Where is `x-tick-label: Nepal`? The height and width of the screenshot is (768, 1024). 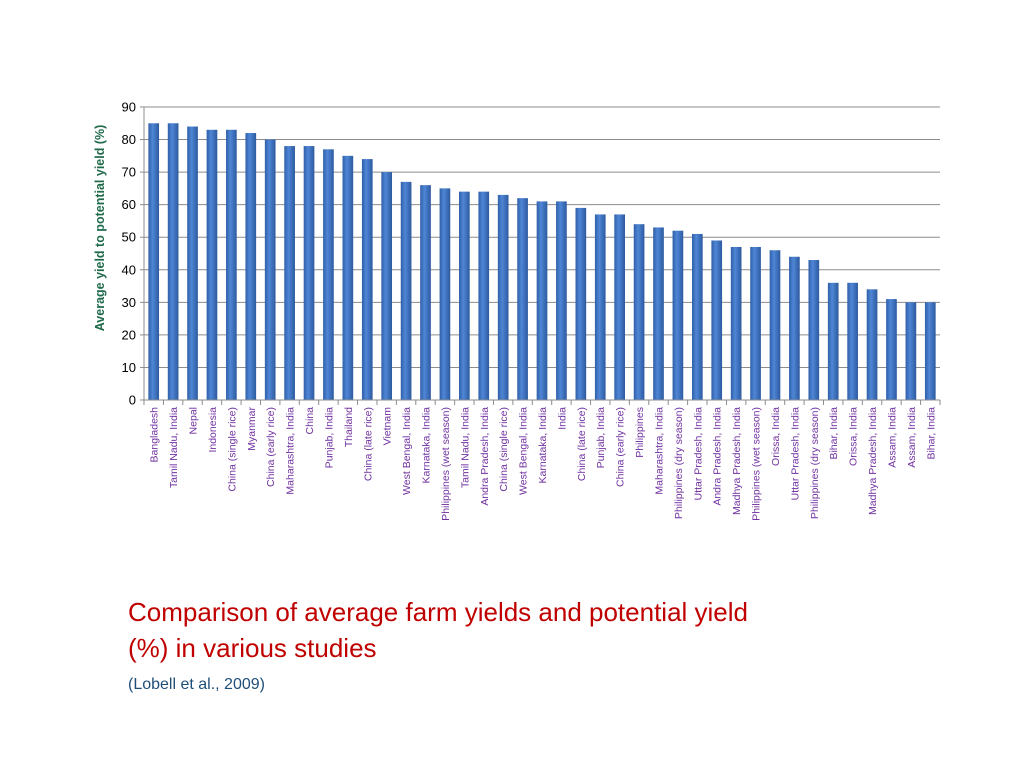 x-tick-label: Nepal is located at coordinates (194, 420).